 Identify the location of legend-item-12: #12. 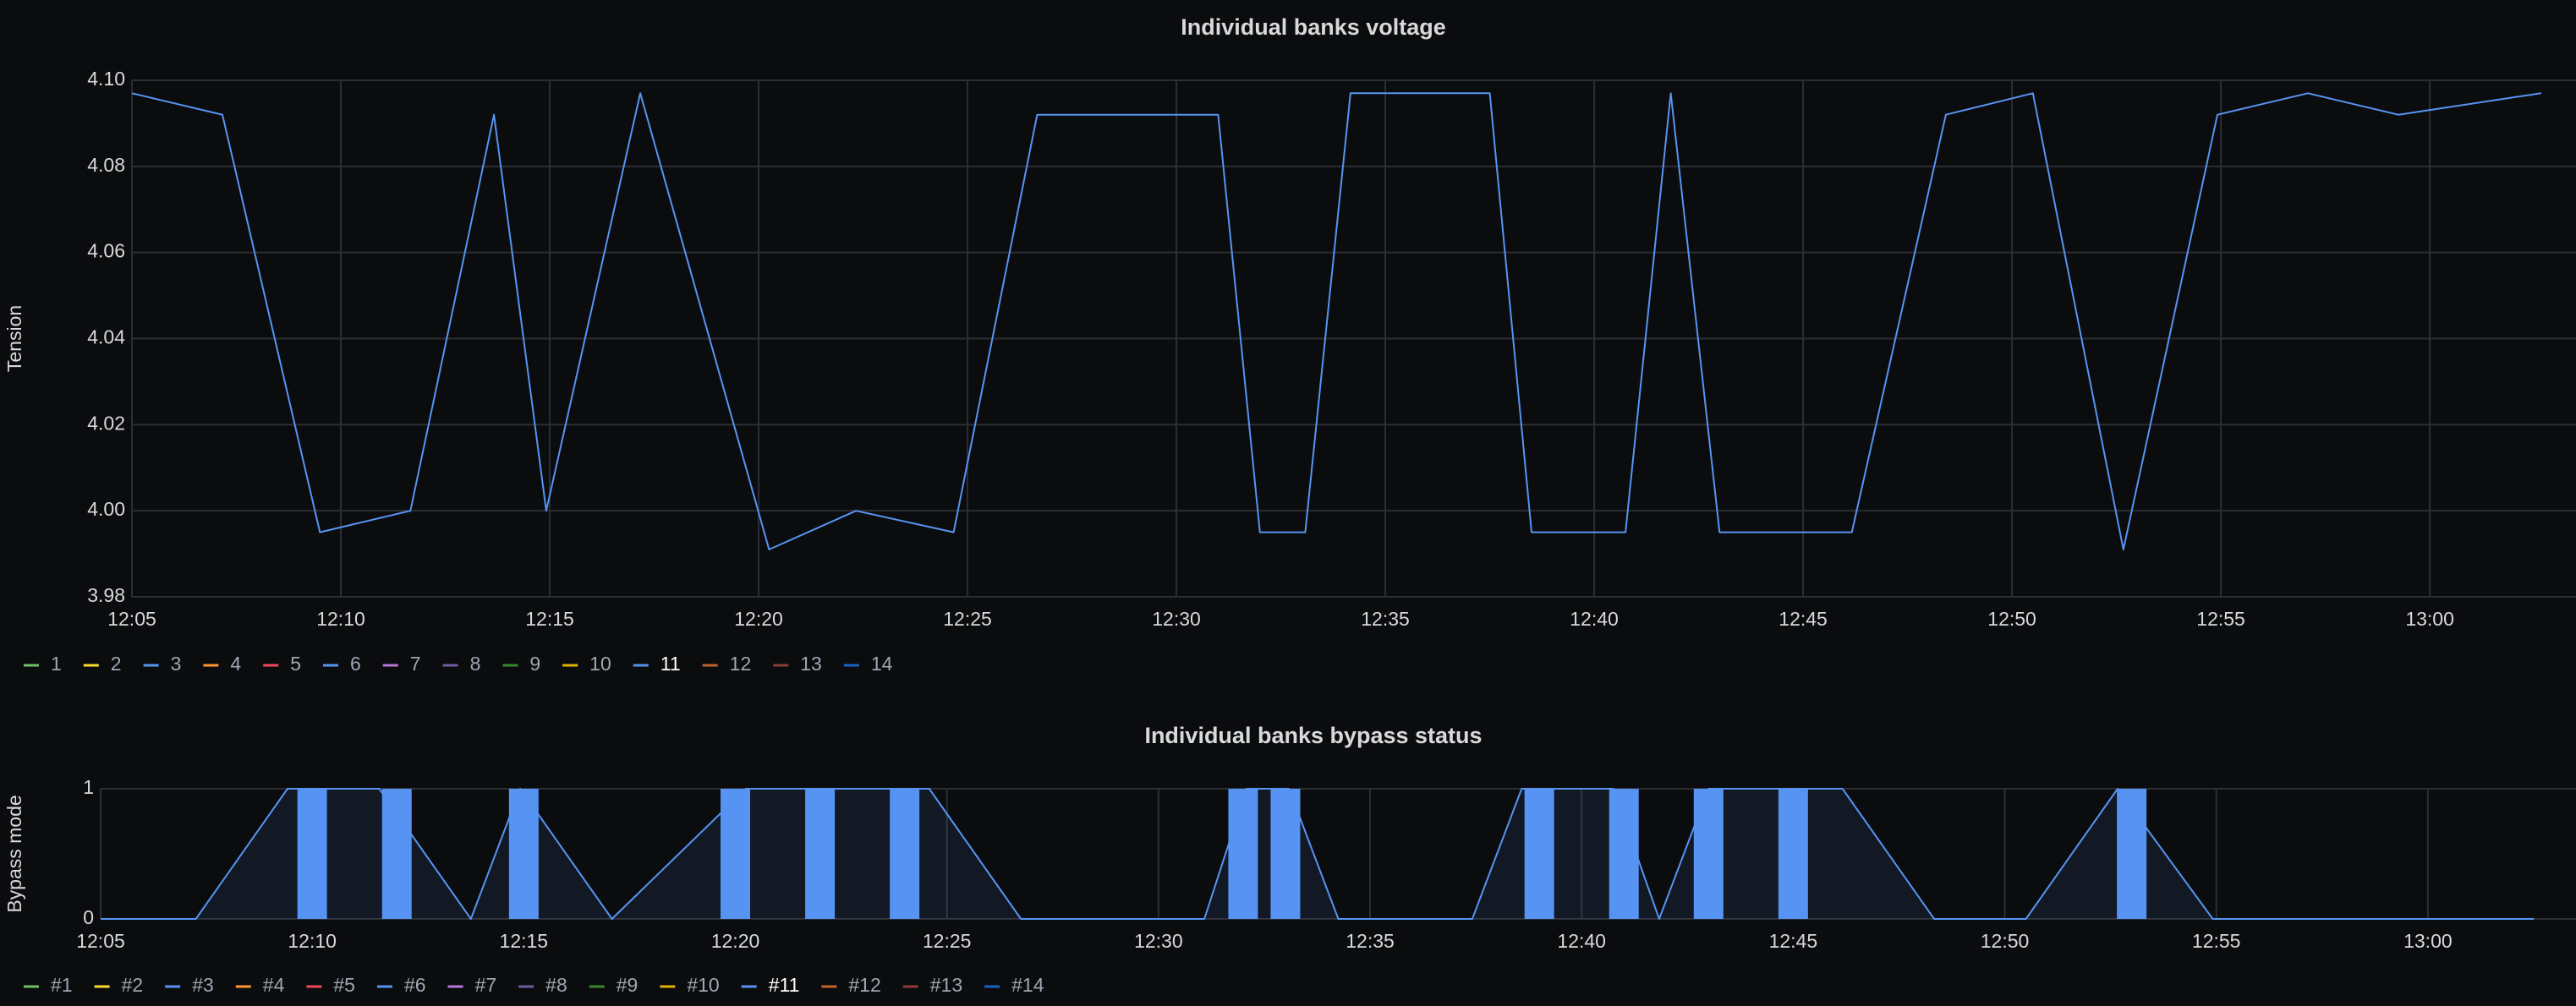
(851, 985).